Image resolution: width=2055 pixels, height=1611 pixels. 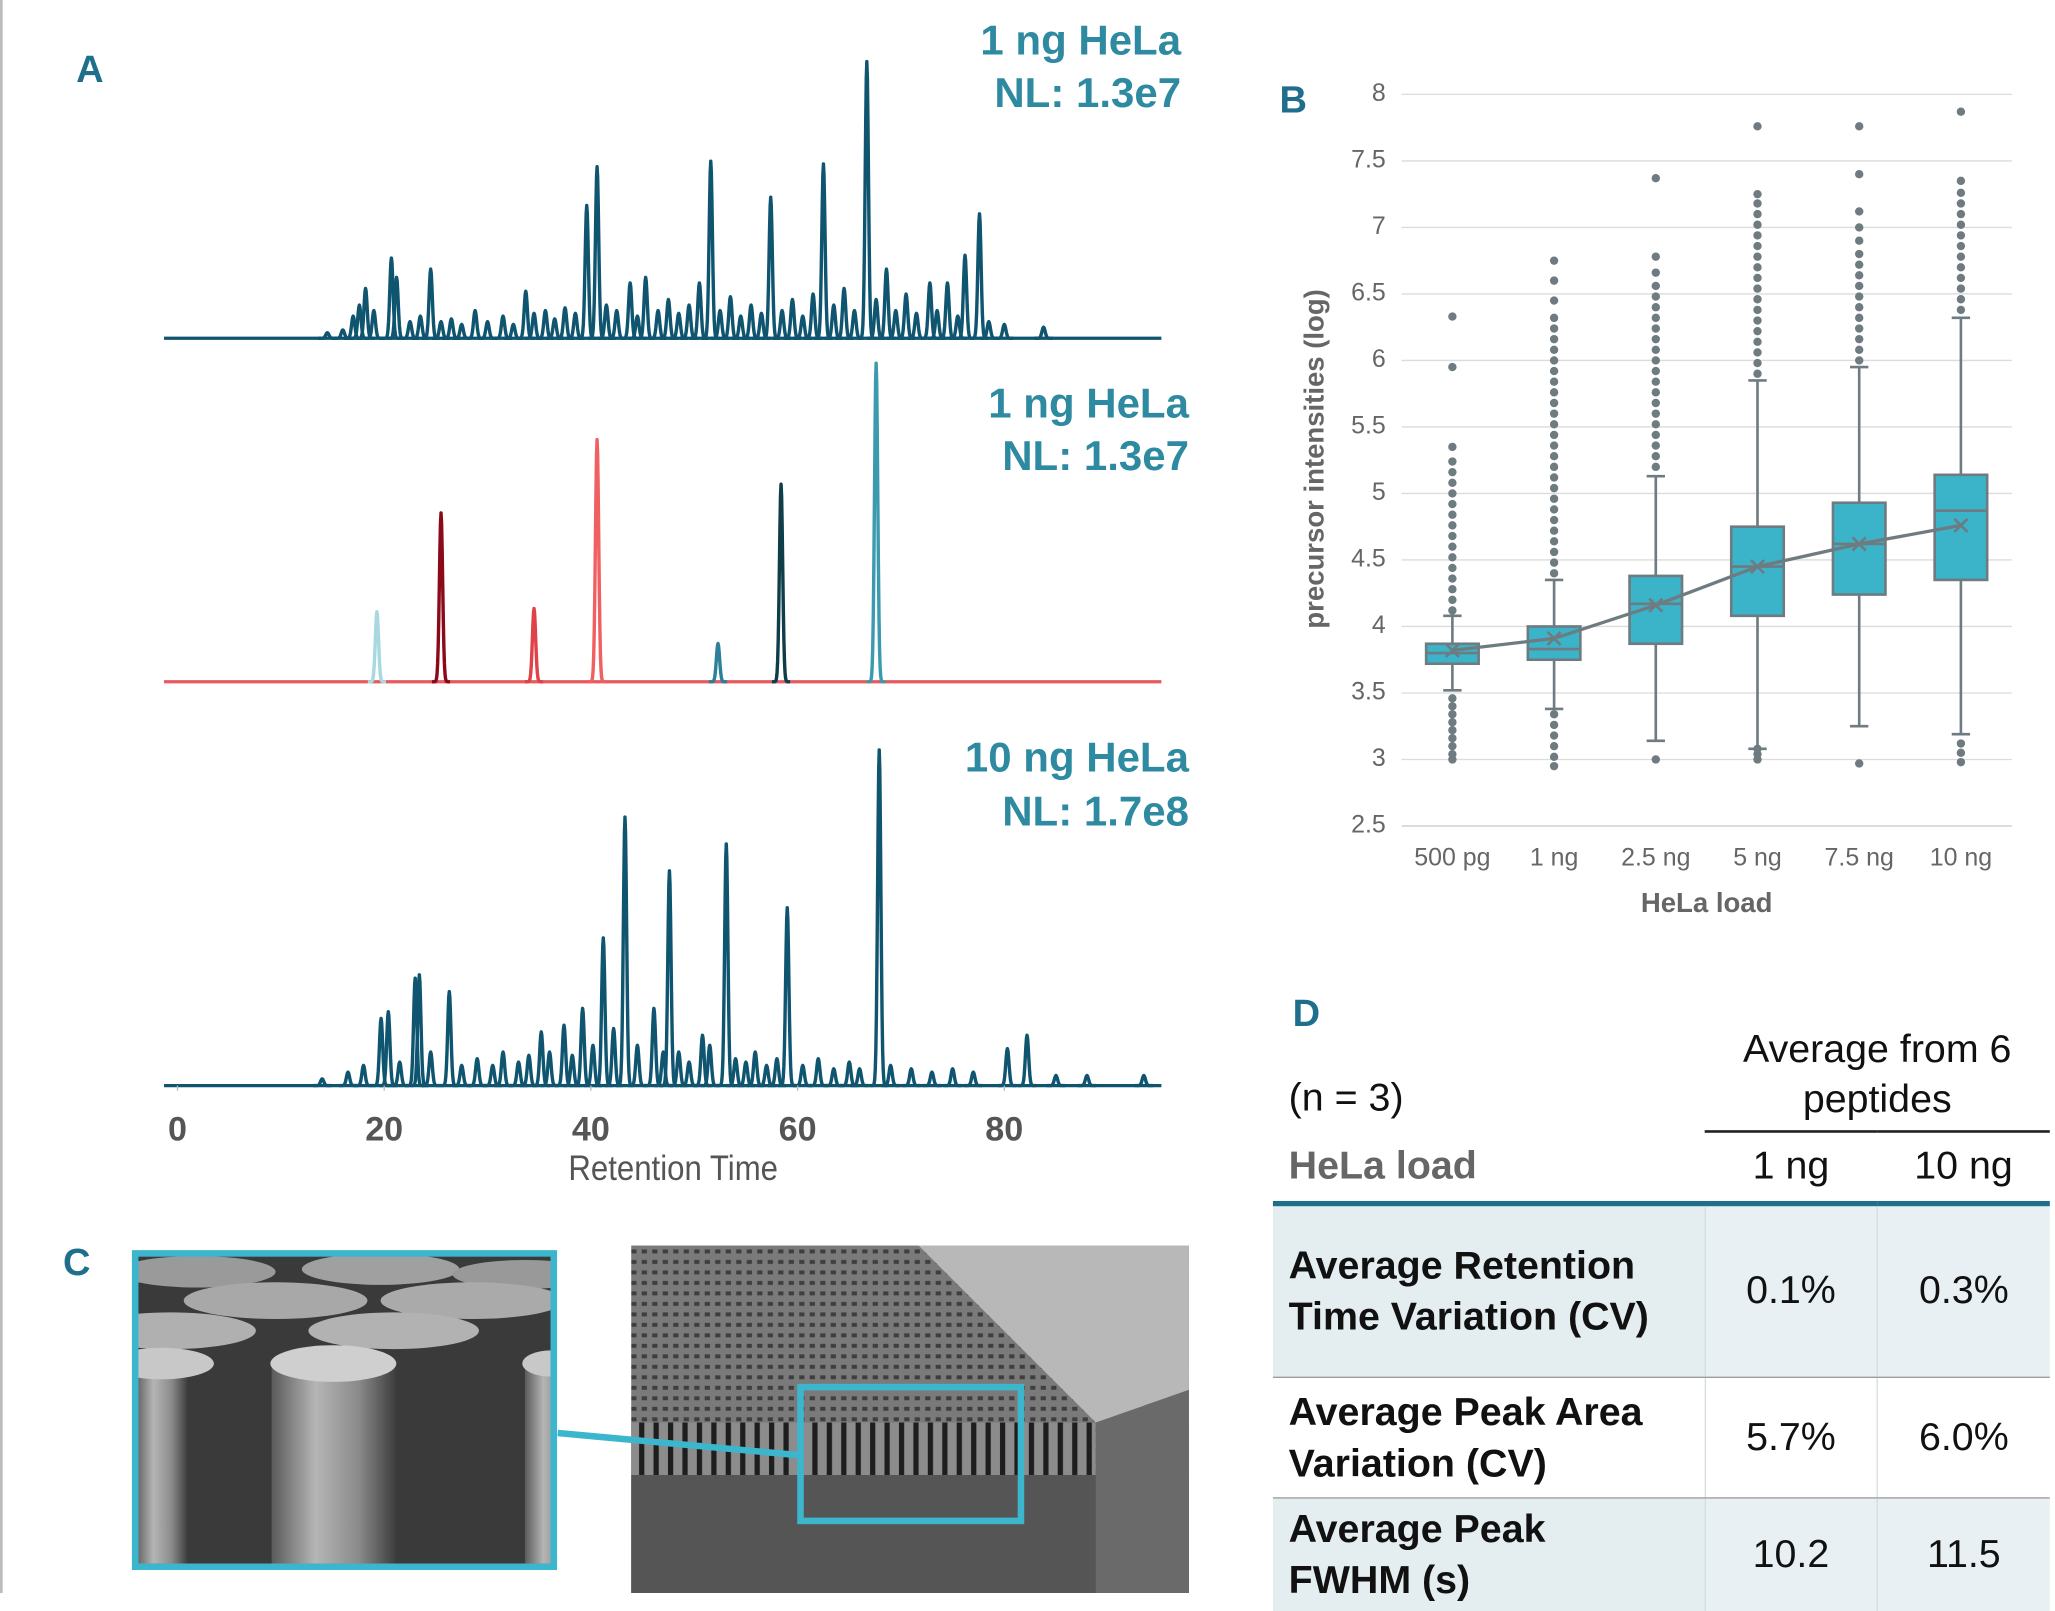 I want to click on sem-image-overview, so click(x=910, y=1419).